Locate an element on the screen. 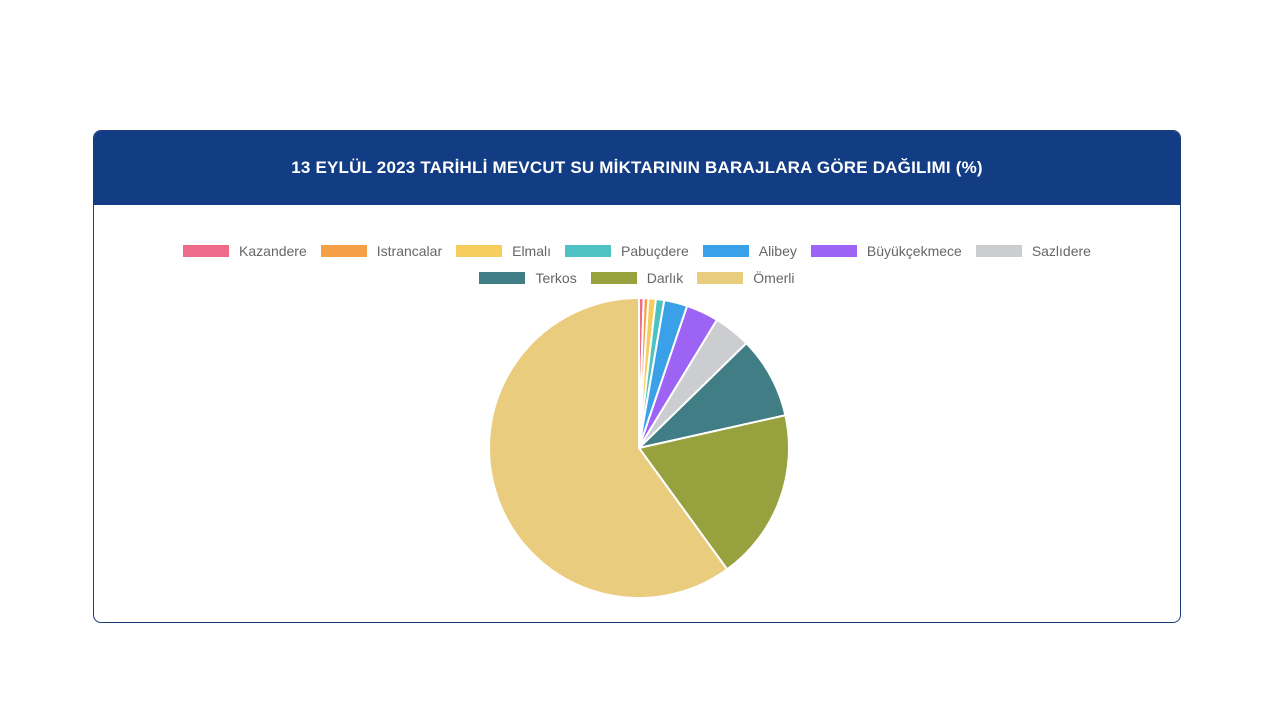 This screenshot has height=720, width=1280. legend-item-buyukcekmece: Büyükçekmece is located at coordinates (886, 250).